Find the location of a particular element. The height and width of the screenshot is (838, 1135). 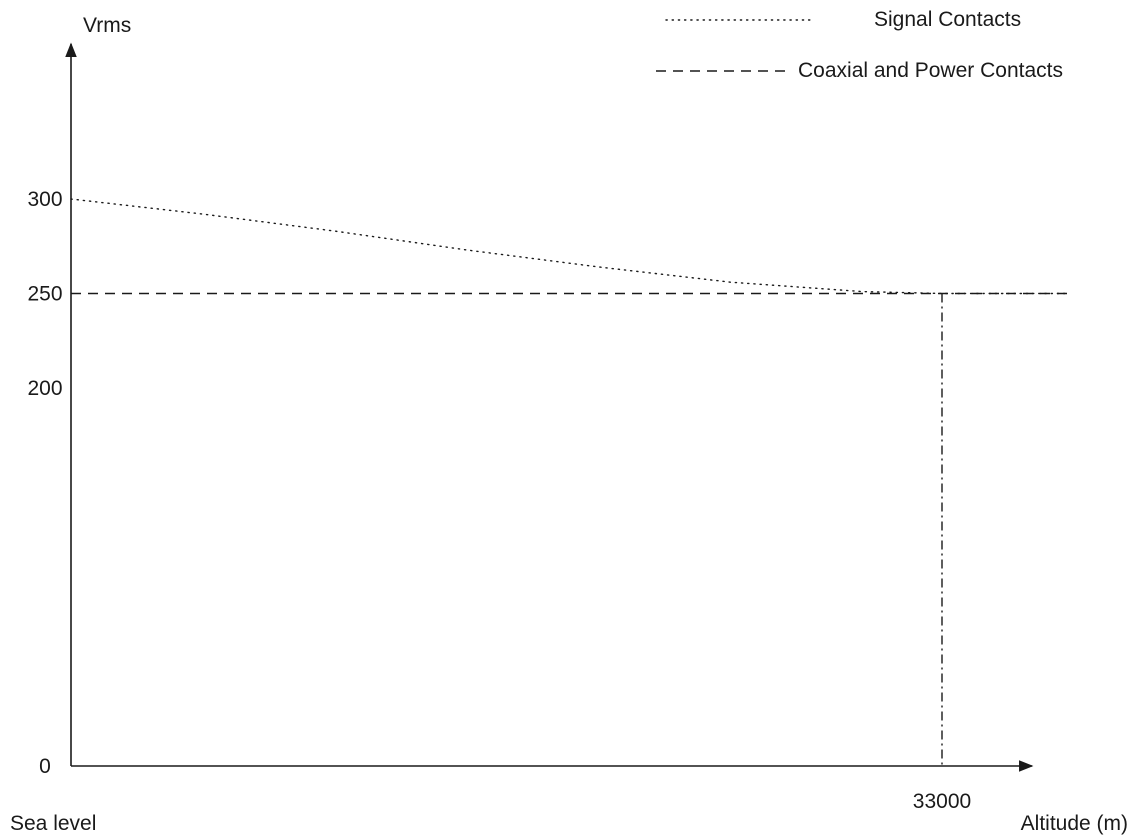

y-tick-label-250: 250 is located at coordinates (44, 294).